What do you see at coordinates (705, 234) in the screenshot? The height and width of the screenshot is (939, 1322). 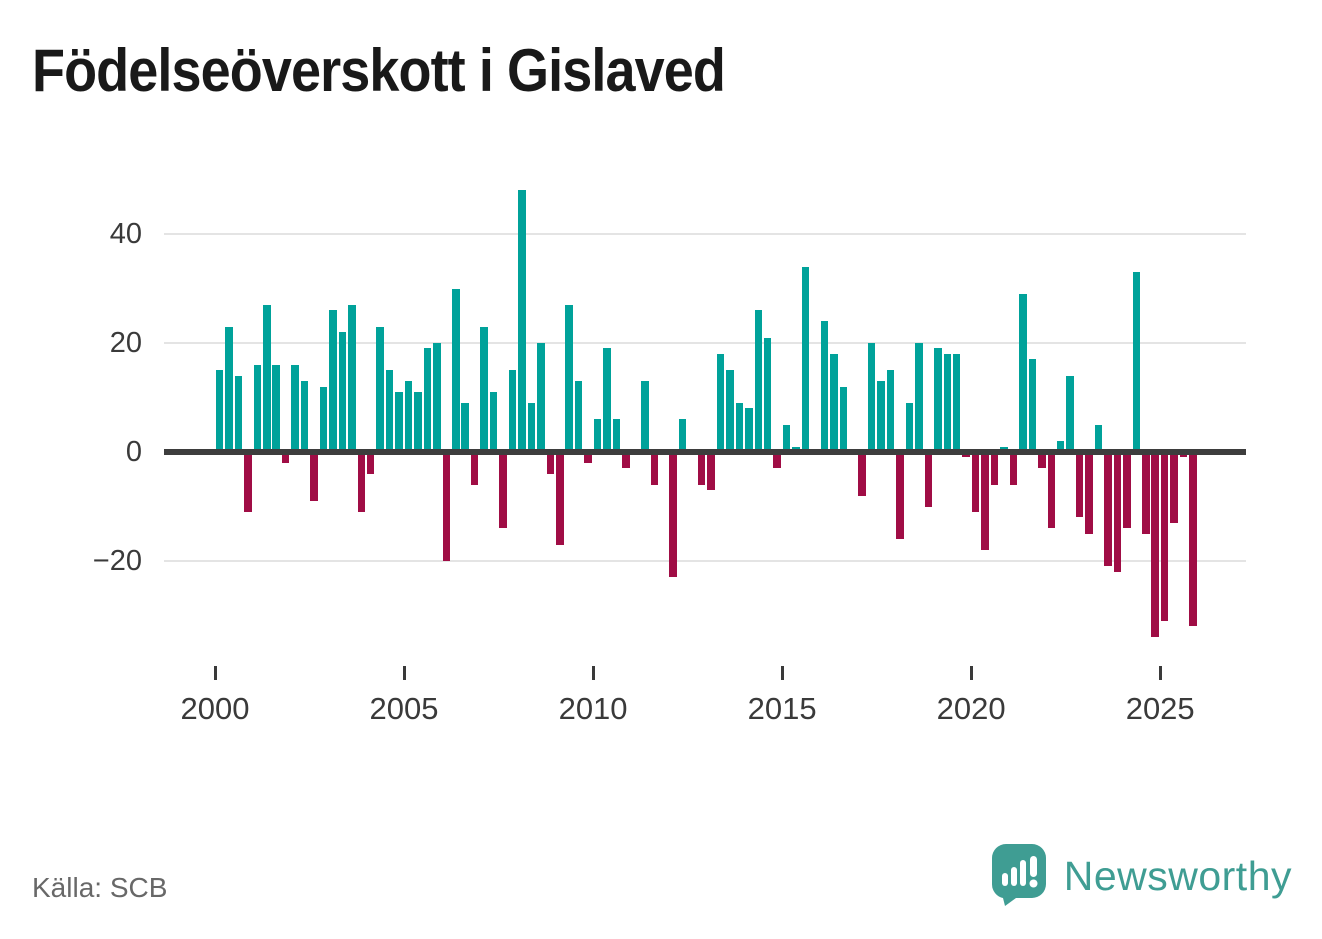 I see `gridline-y40` at bounding box center [705, 234].